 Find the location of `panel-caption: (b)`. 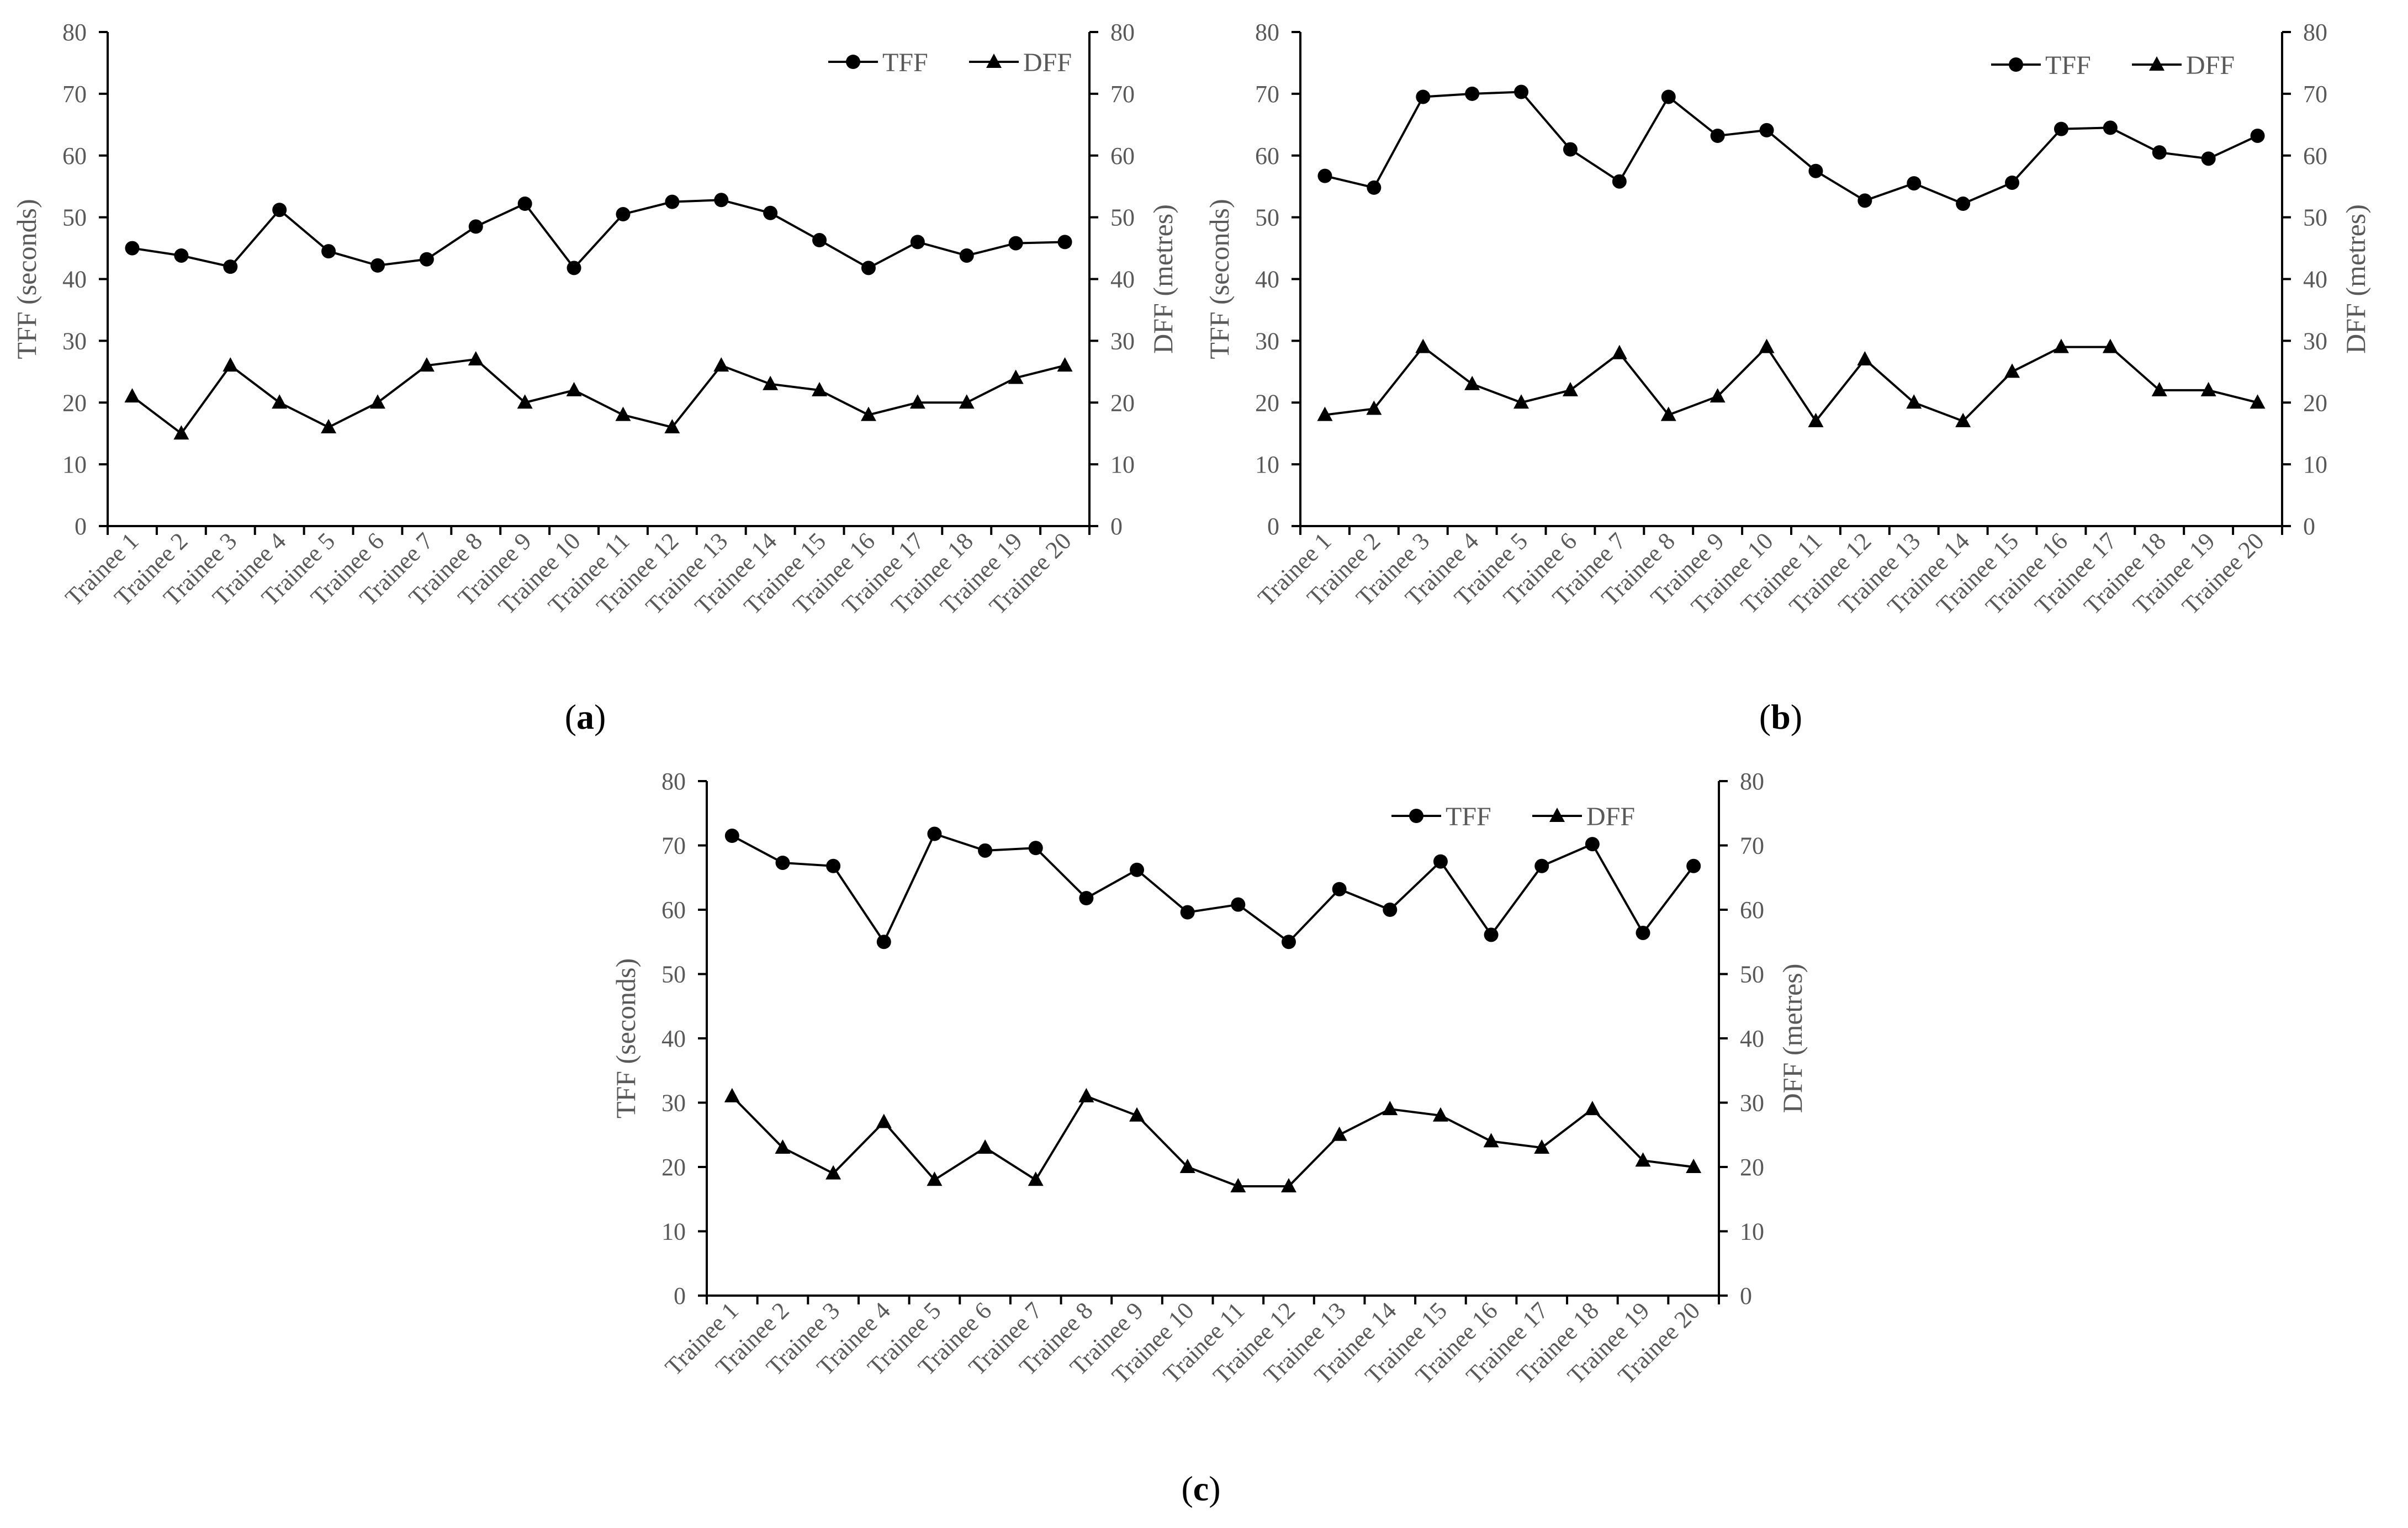

panel-caption: (b) is located at coordinates (1780, 716).